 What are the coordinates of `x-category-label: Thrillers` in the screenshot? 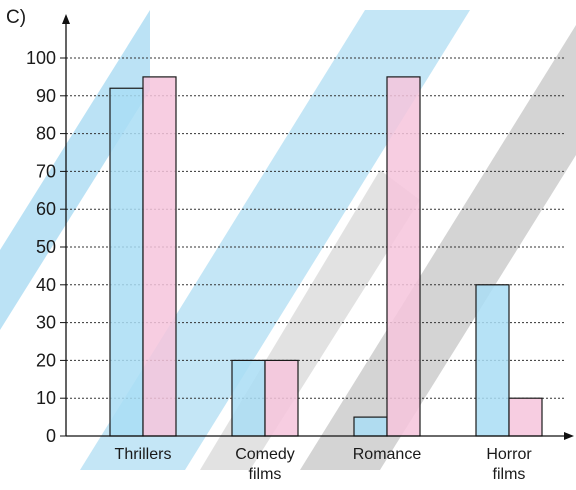 It's located at (143, 454).